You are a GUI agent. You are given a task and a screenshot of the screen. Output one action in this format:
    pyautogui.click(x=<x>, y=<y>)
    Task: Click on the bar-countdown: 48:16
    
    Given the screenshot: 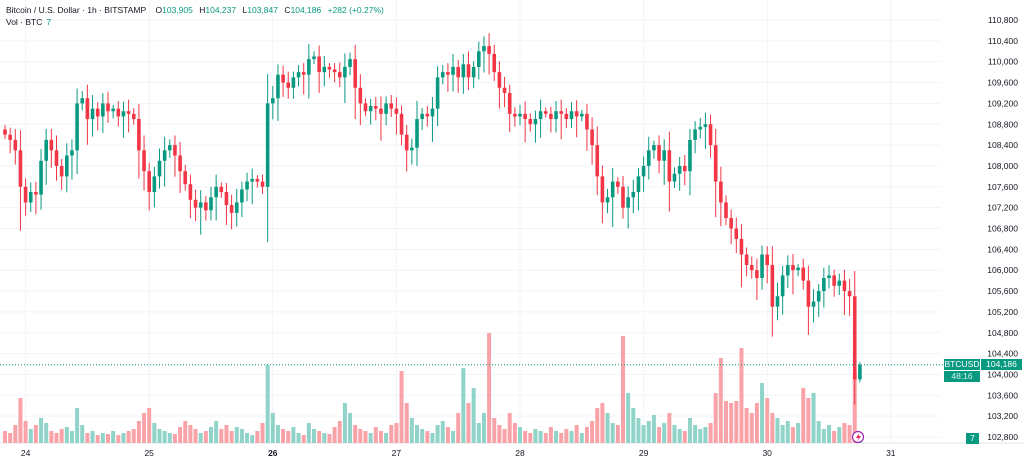 What is the action you would take?
    pyautogui.click(x=962, y=376)
    